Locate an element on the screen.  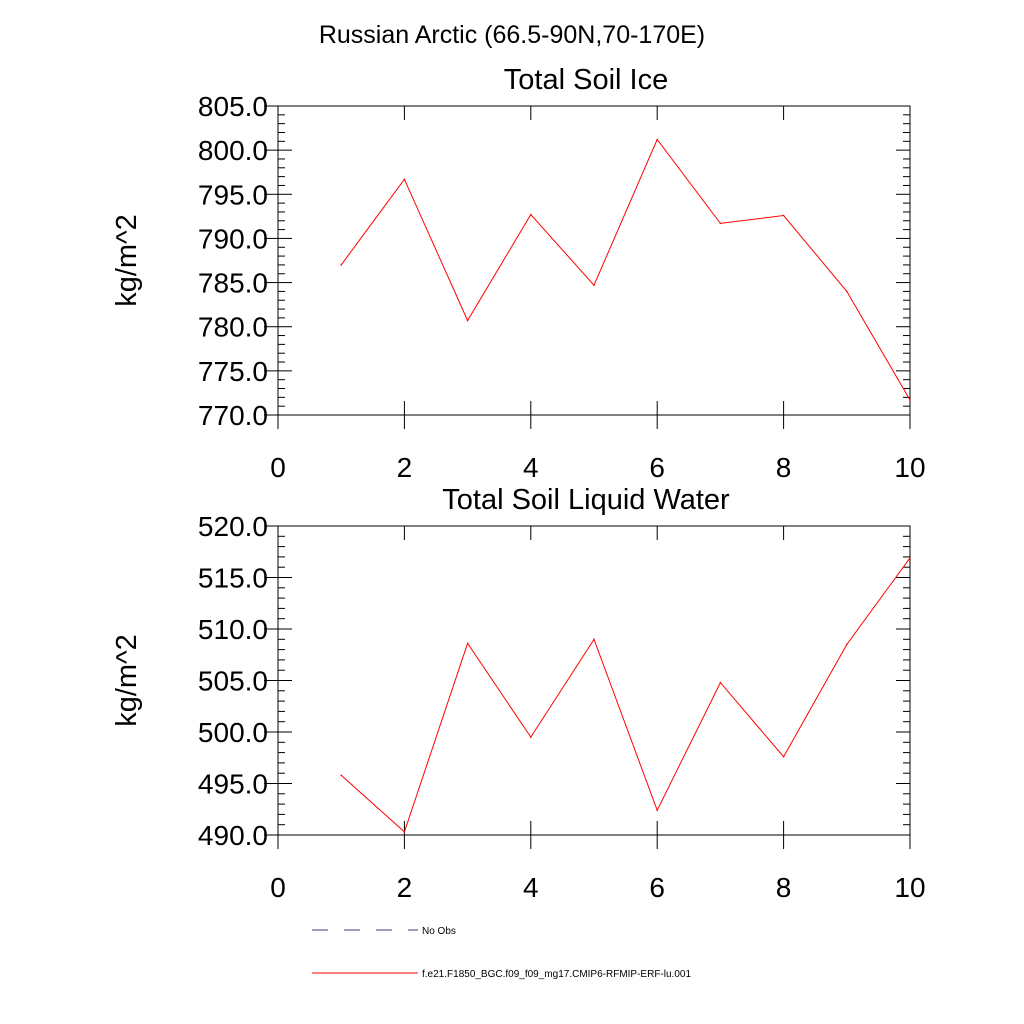
y-tick-label: 520.0 is located at coordinates (233, 526).